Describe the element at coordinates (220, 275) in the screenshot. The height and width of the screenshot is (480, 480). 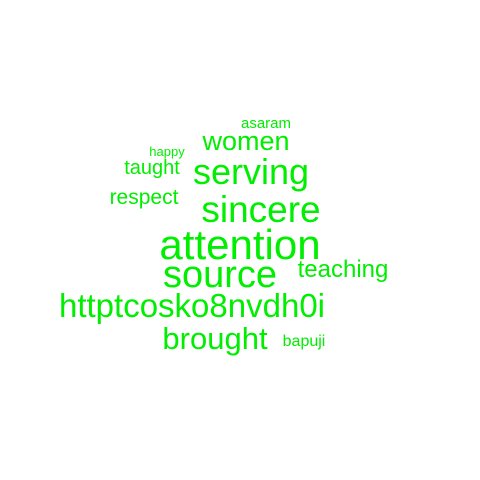
I see `word-source: source` at that location.